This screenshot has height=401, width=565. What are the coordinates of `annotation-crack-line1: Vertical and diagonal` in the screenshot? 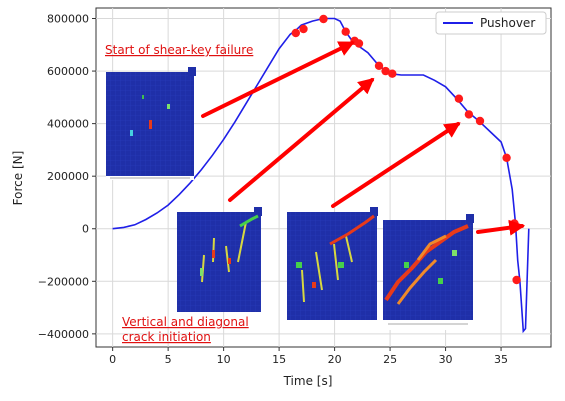 It's located at (185, 322).